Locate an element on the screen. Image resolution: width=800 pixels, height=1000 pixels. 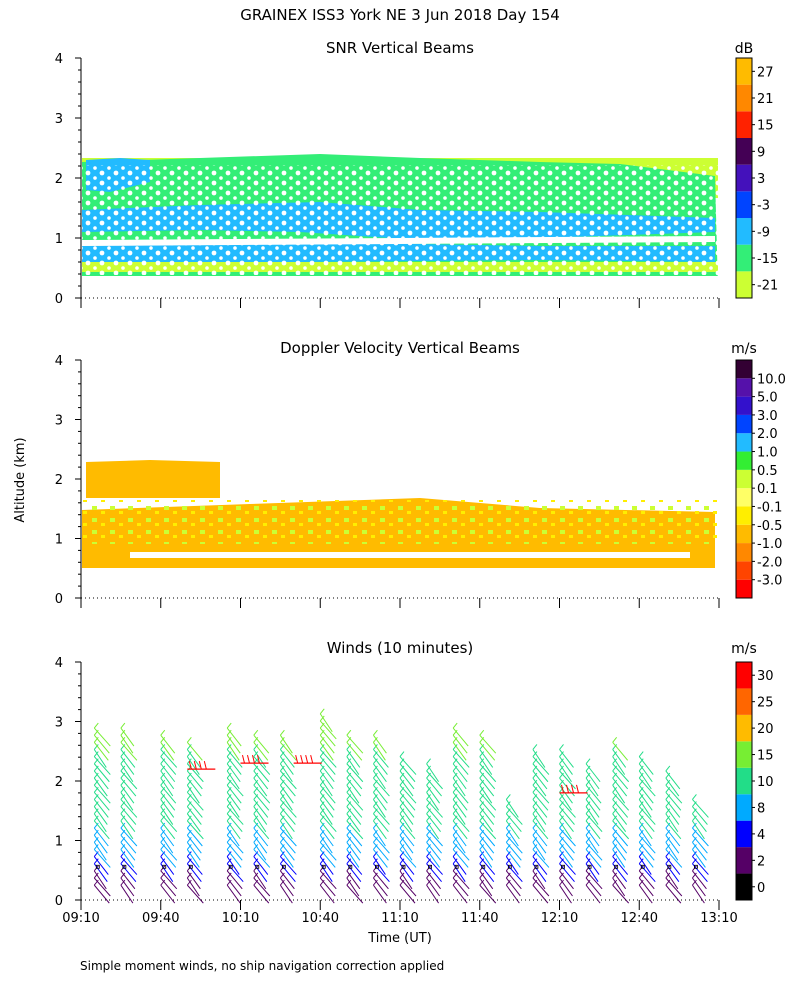
wind-barb-strong-feather is located at coordinates (195, 765).